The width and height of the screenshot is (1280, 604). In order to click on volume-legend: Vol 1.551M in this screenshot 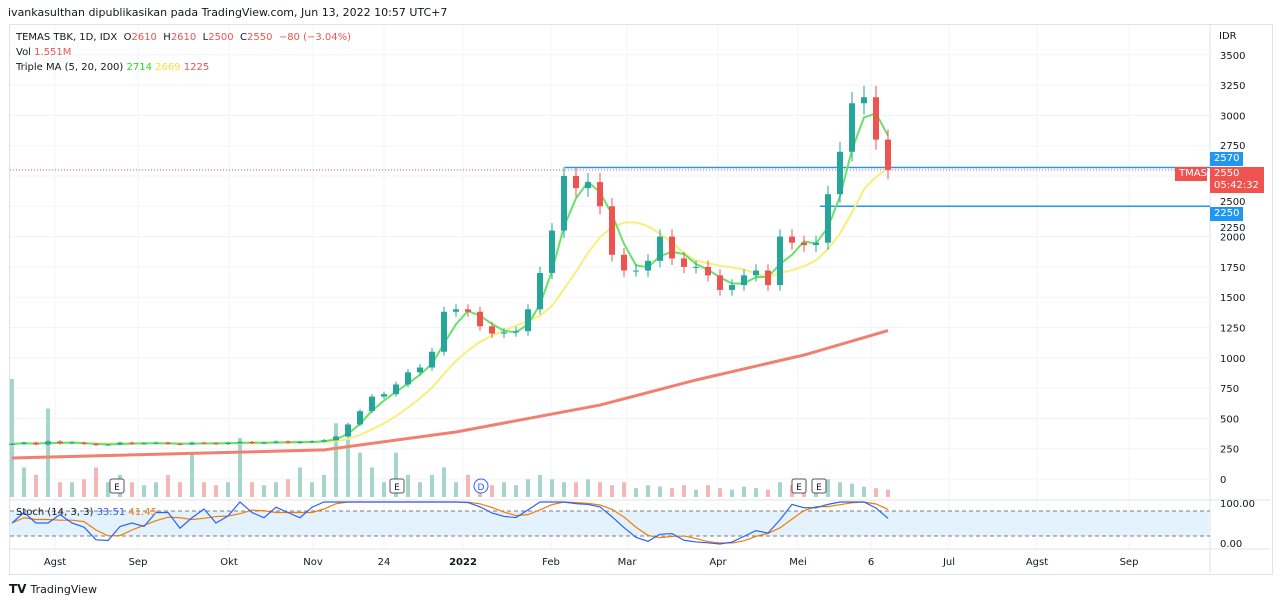, I will do `click(43, 52)`.